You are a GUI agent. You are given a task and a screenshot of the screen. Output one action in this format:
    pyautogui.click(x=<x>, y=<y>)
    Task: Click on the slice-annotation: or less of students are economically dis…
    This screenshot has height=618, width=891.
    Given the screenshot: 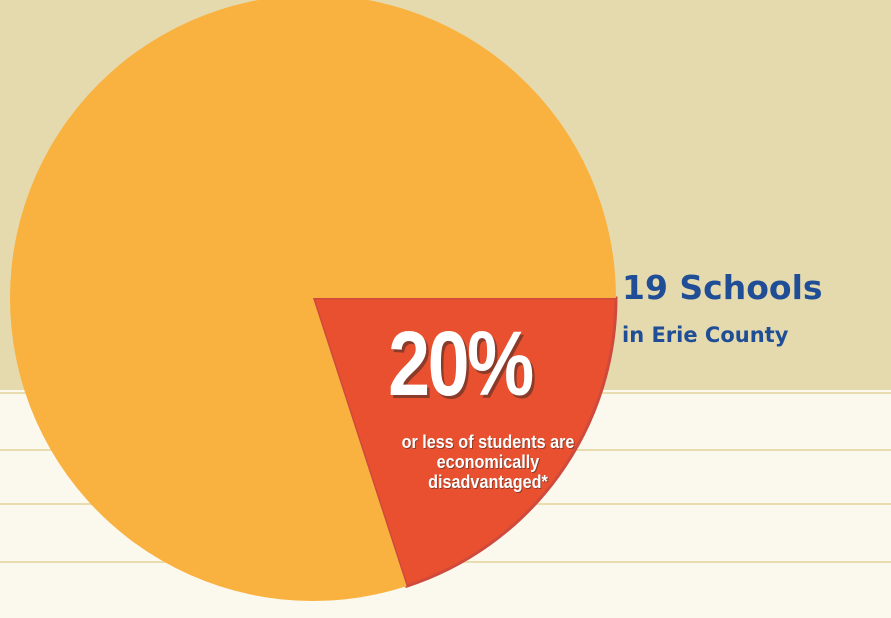 What is the action you would take?
    pyautogui.click(x=488, y=462)
    